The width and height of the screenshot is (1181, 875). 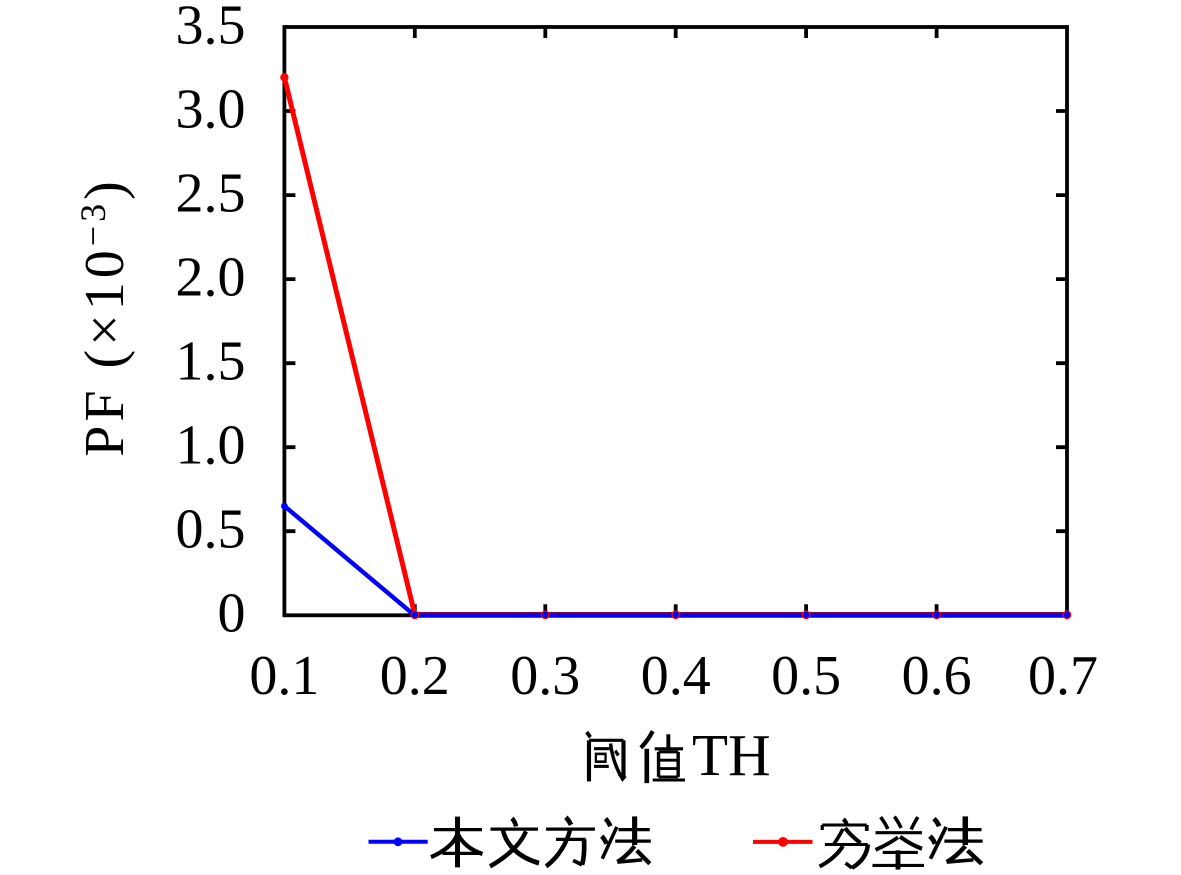 I want to click on svg-text: PF (×10−3), so click(x=104, y=317).